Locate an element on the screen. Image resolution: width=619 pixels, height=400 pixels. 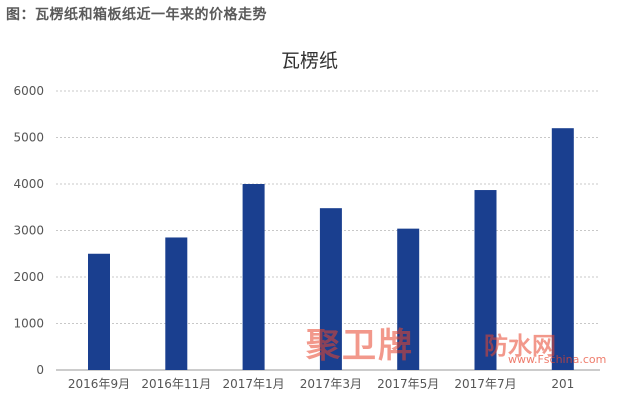
y-tick-label: 6000 is located at coordinates (28, 91).